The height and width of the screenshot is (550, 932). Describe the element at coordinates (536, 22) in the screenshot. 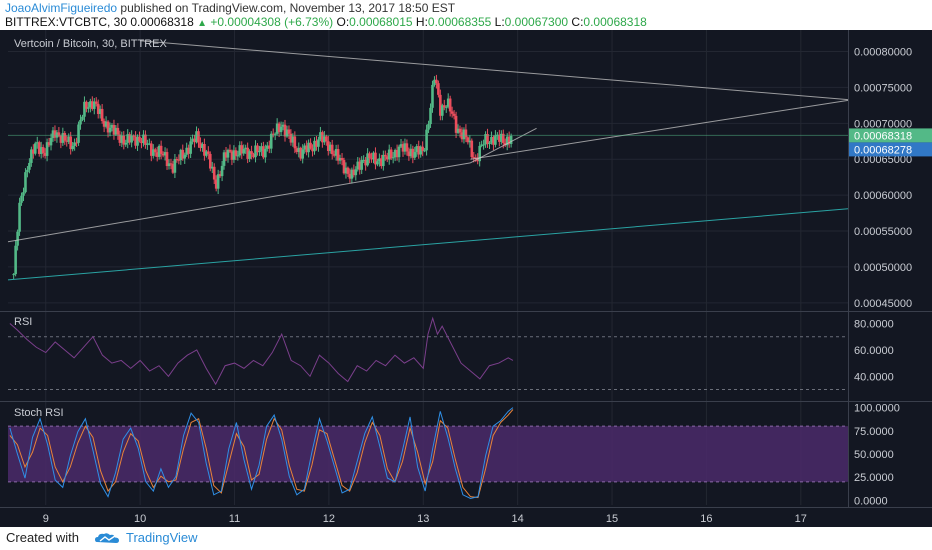

I see `low-value: 0.00067300` at that location.